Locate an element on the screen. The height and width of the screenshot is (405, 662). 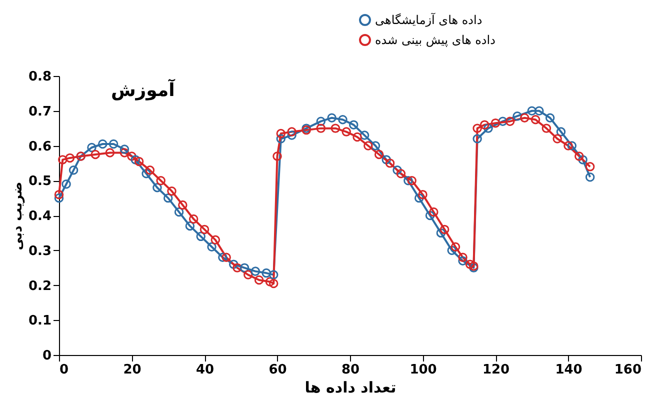
x-tick-label: 140 is located at coordinates (568, 370).